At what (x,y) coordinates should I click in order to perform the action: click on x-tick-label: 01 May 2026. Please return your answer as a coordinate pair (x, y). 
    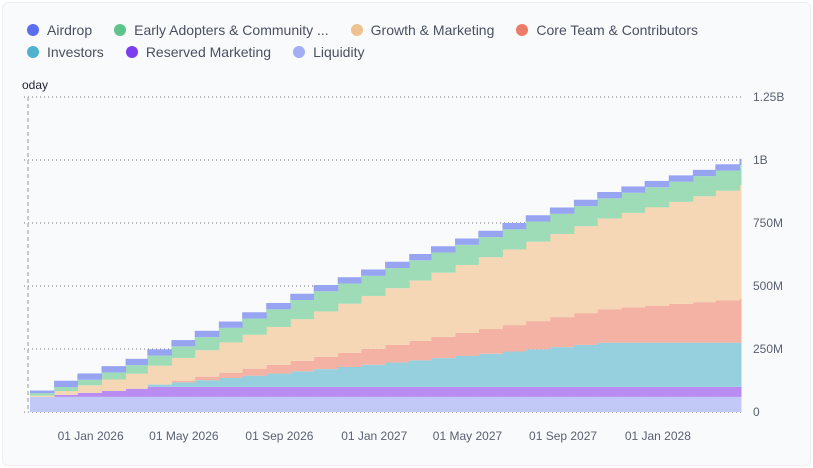
    Looking at the image, I should click on (184, 436).